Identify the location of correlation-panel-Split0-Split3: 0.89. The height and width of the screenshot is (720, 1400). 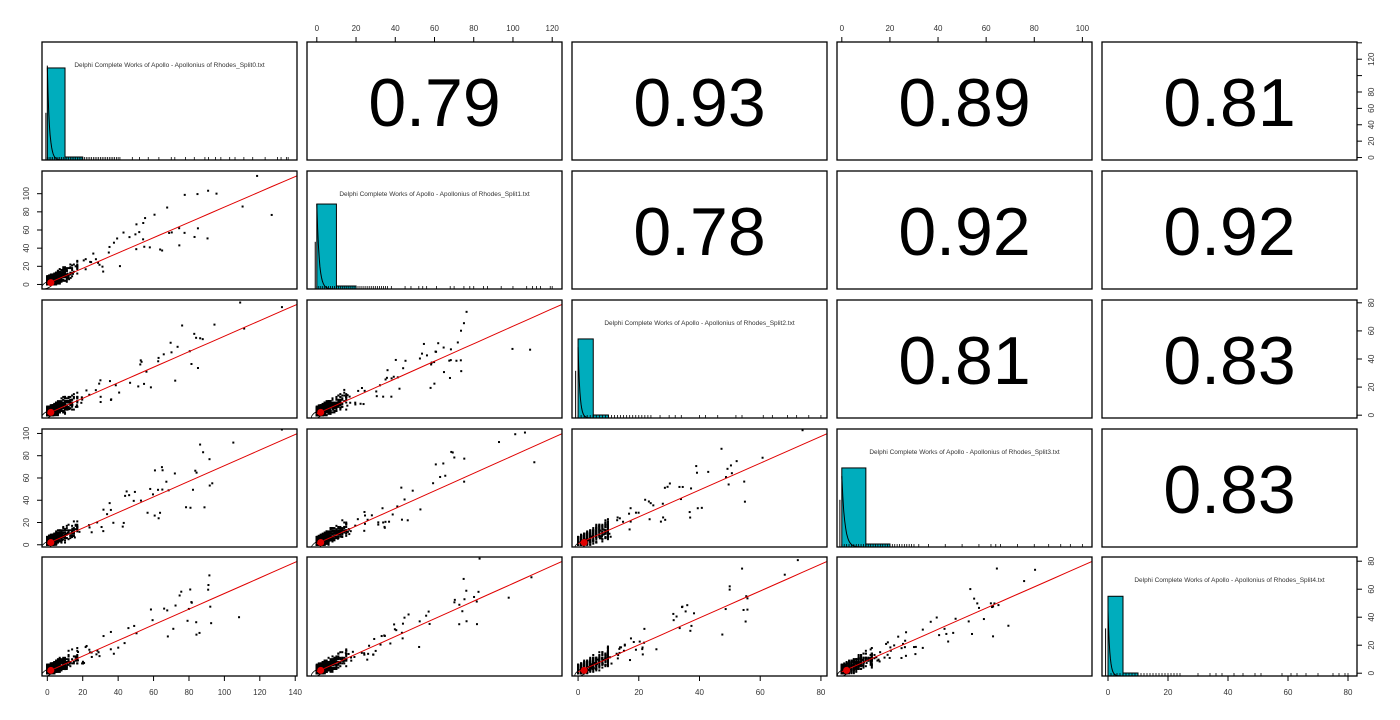
(964, 101).